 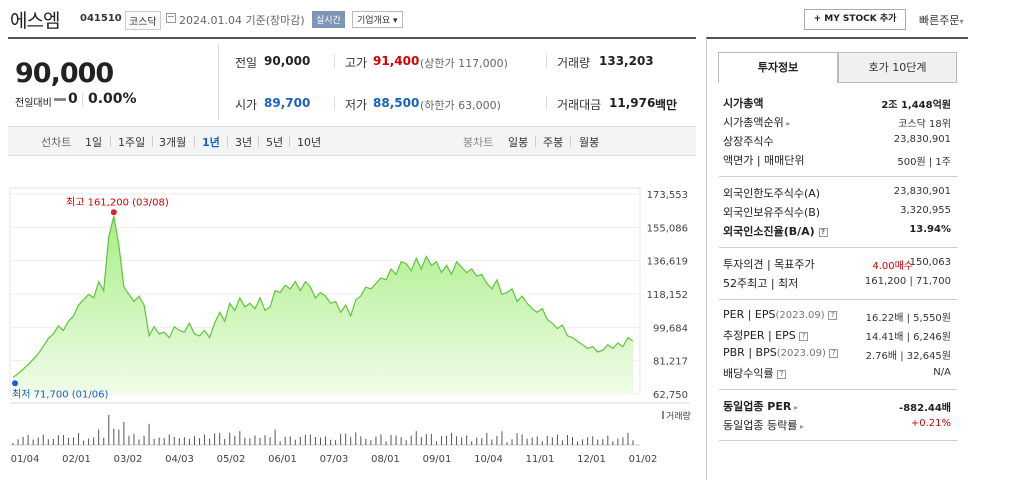 What do you see at coordinates (460, 105) in the screenshot?
I see `lower-limit: (하한가 63,000)` at bounding box center [460, 105].